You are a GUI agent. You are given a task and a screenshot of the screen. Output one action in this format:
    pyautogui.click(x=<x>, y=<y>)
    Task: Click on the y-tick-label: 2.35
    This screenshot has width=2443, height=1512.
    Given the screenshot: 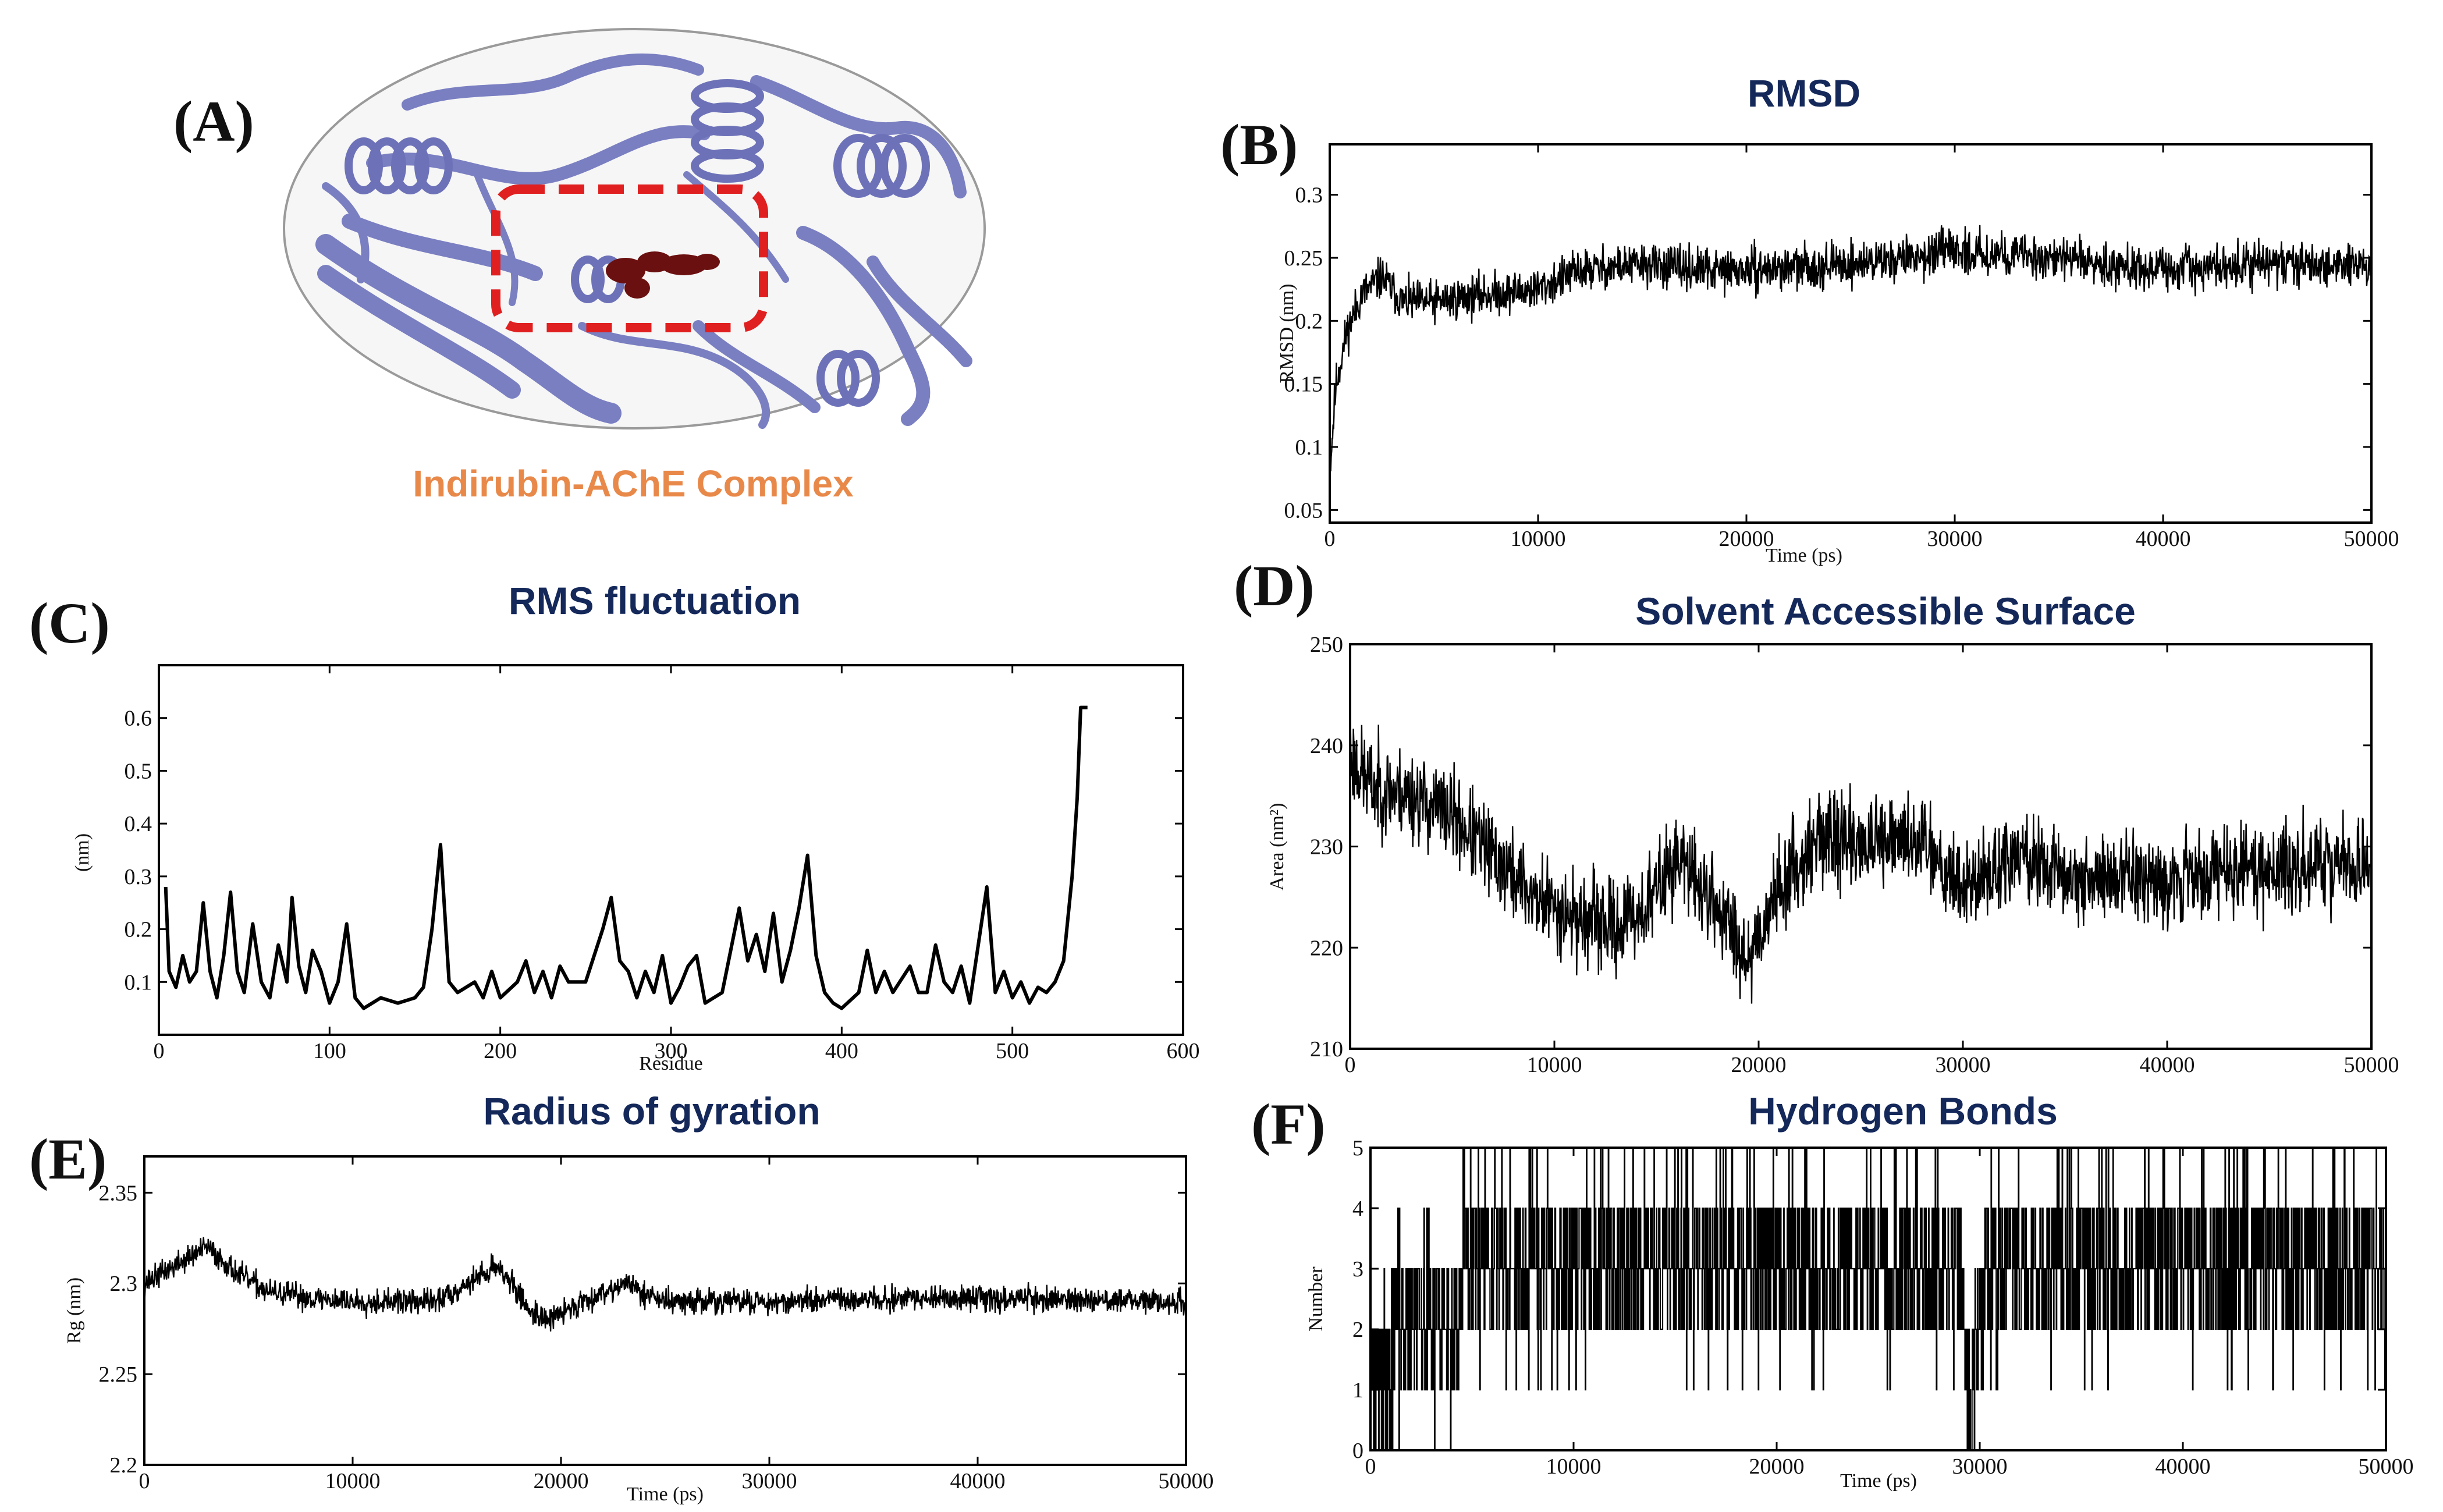 What is the action you would take?
    pyautogui.click(x=118, y=1193)
    